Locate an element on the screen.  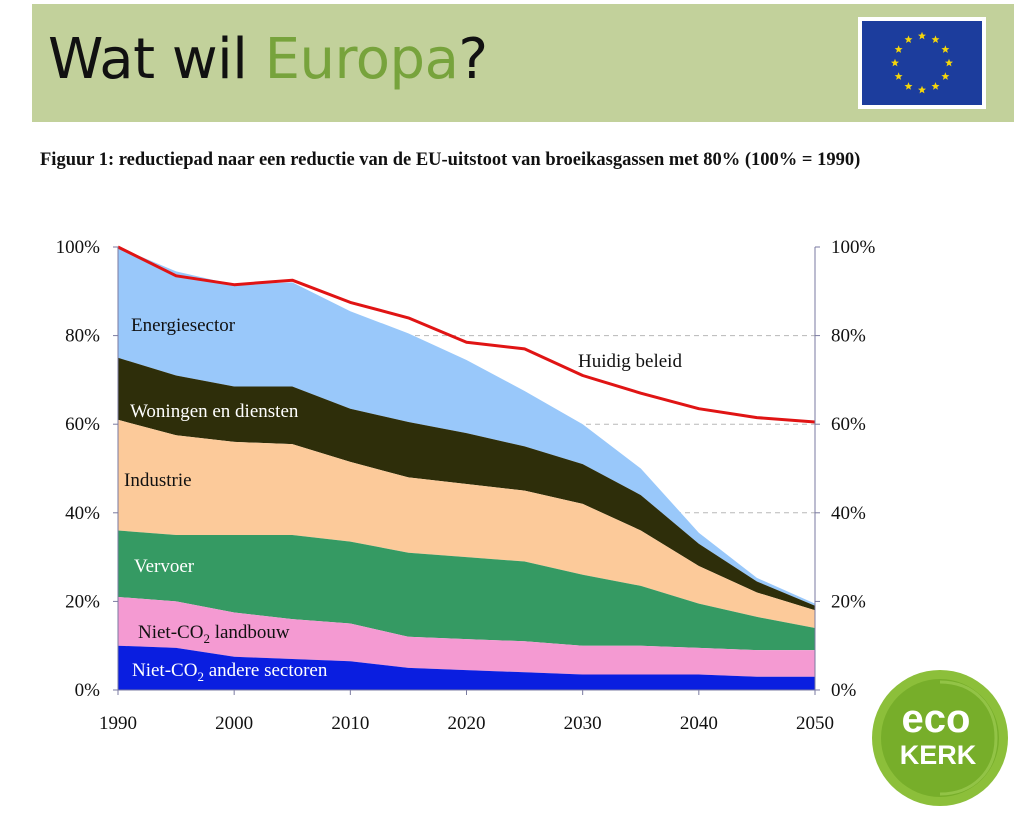
eu-flag-frame is located at coordinates (922, 63).